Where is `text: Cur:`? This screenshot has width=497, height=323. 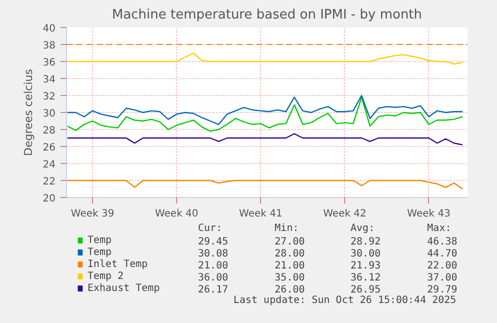 text: Cur: is located at coordinates (210, 228).